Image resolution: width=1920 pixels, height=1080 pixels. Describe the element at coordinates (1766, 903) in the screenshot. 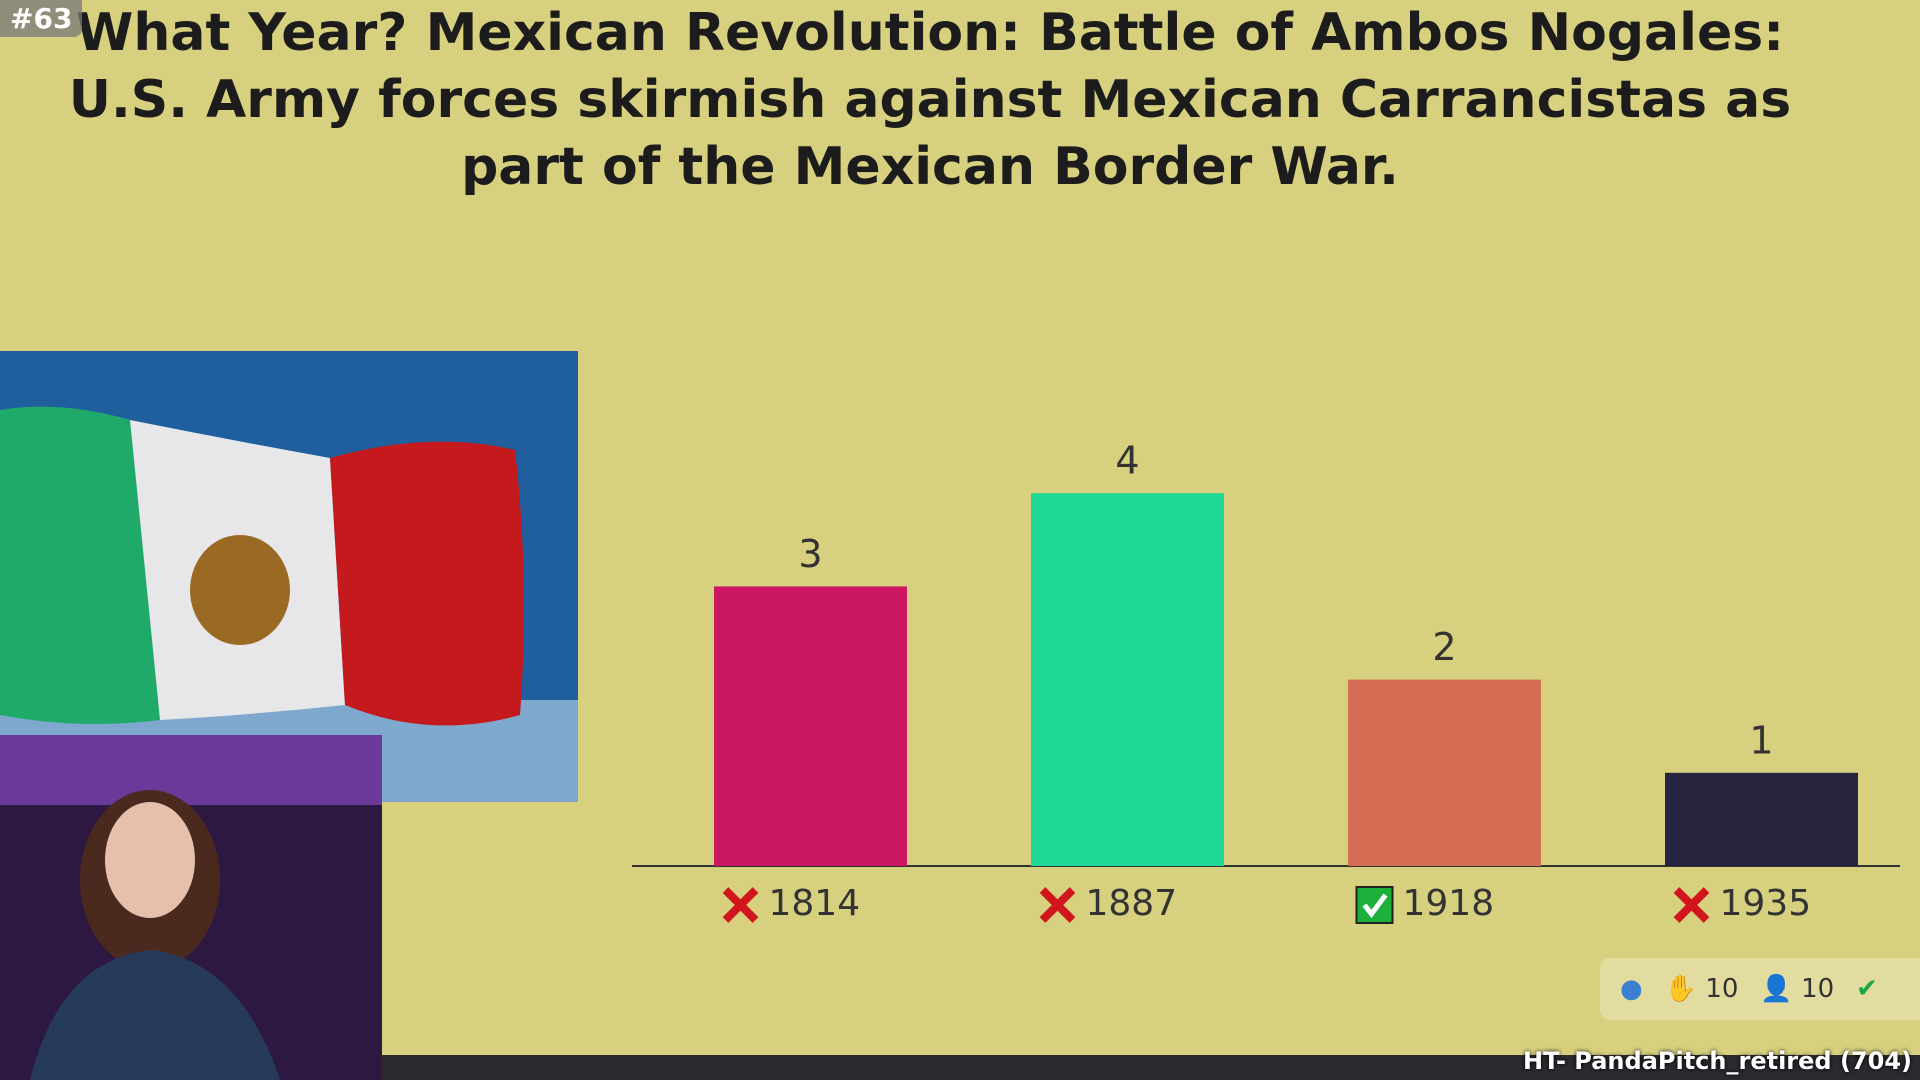

I see `category-label: 1935` at that location.